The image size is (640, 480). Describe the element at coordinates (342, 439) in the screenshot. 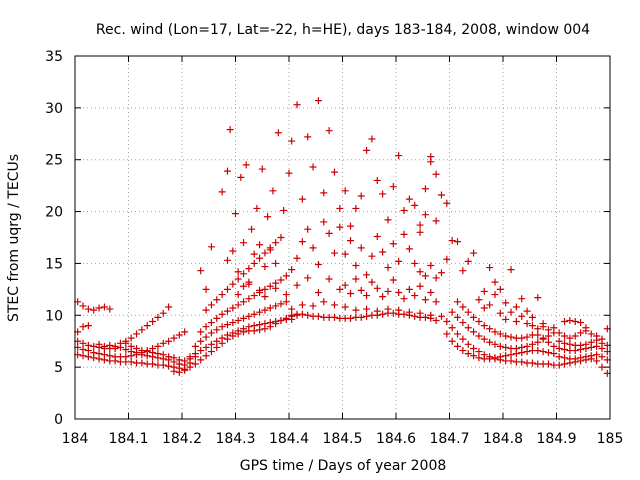

I see `x-tick-label: 184.5` at that location.